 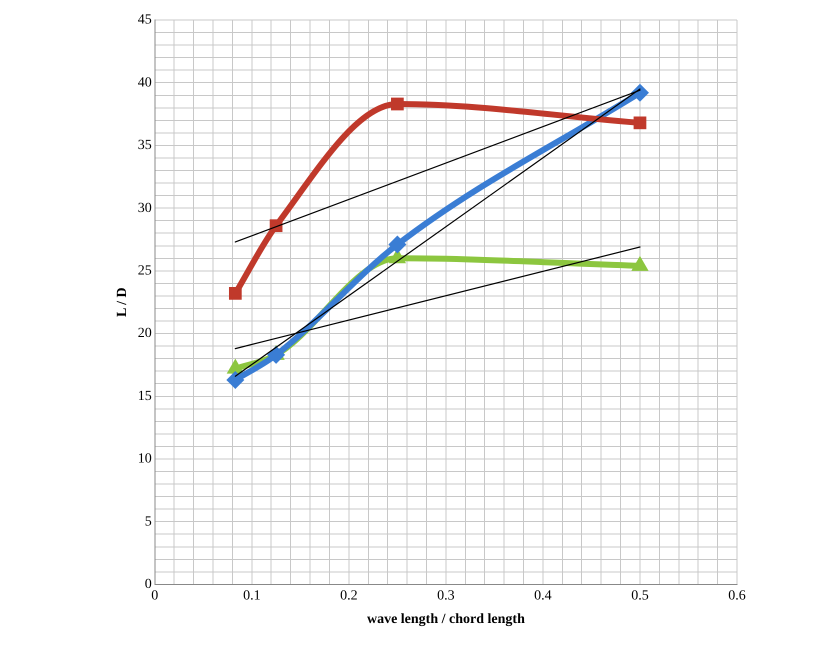 I want to click on x-tick-label: 0.5, so click(x=640, y=596).